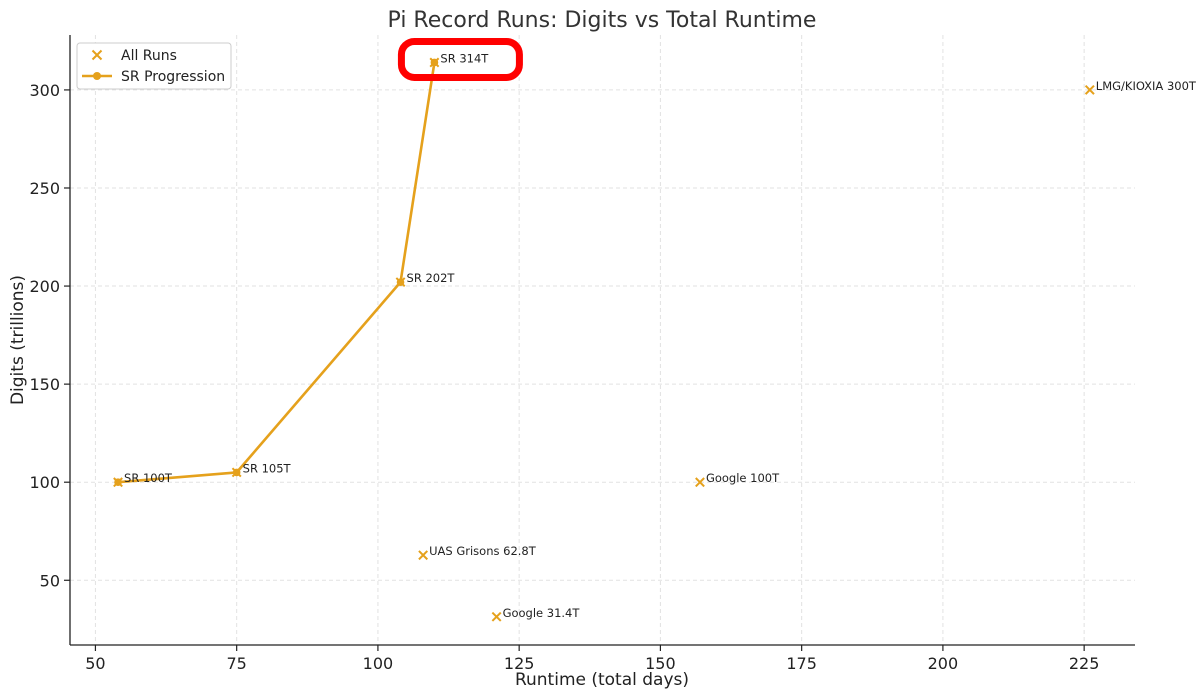 Image resolution: width=1200 pixels, height=699 pixels. I want to click on x-tick-label: 200, so click(943, 663).